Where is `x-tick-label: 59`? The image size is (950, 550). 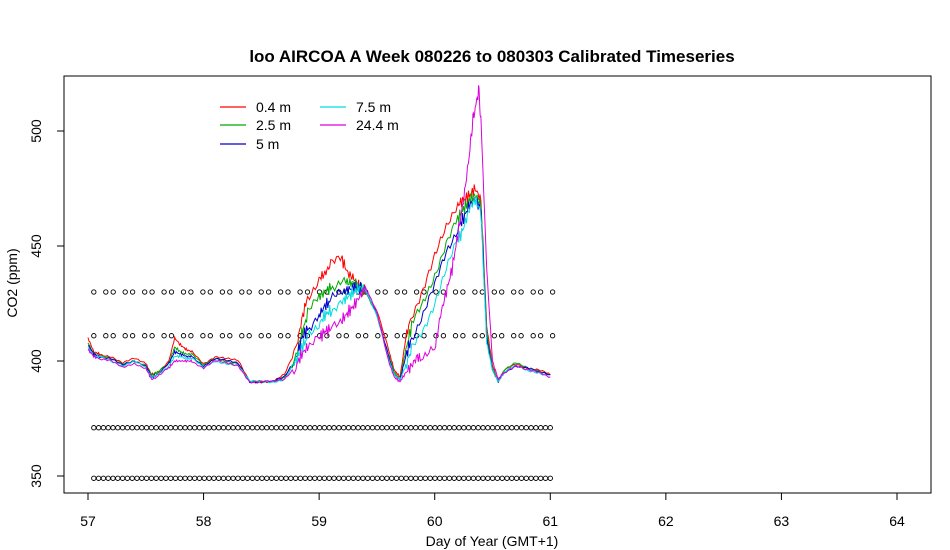 x-tick-label: 59 is located at coordinates (319, 521).